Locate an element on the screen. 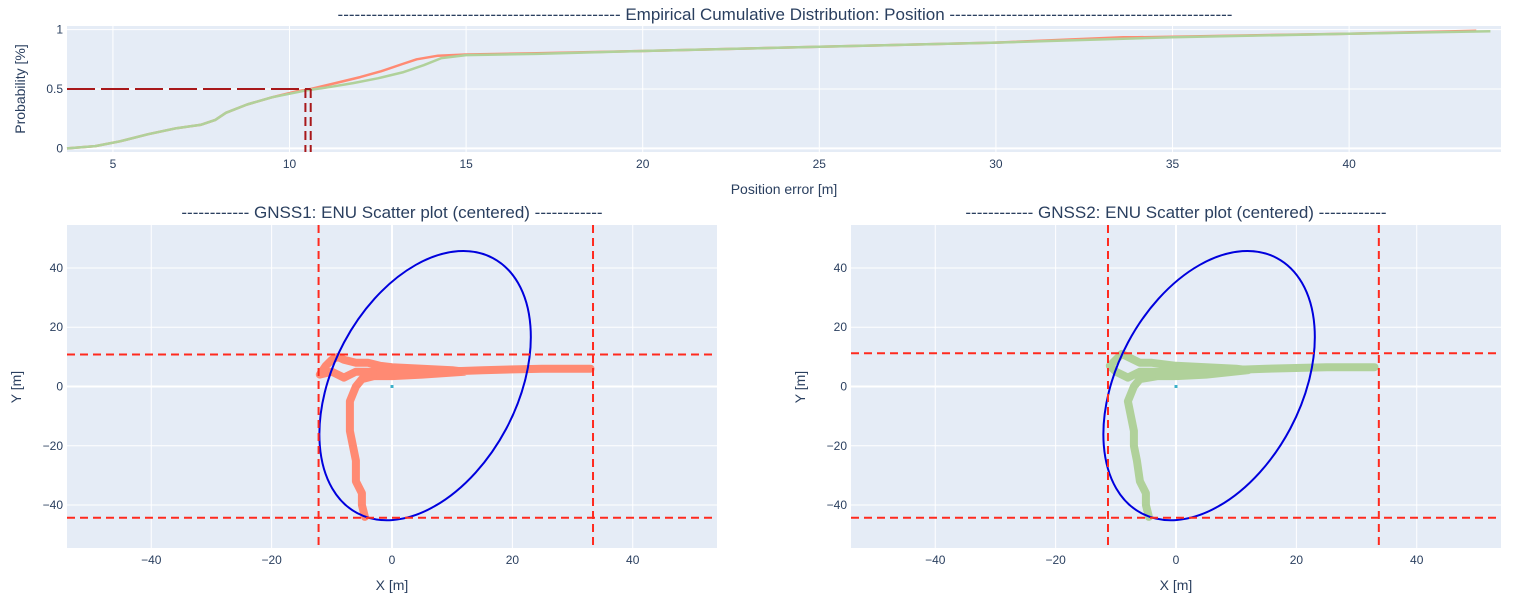 The height and width of the screenshot is (601, 1515). ecdf-y-tick-label: 1 is located at coordinates (59, 30).